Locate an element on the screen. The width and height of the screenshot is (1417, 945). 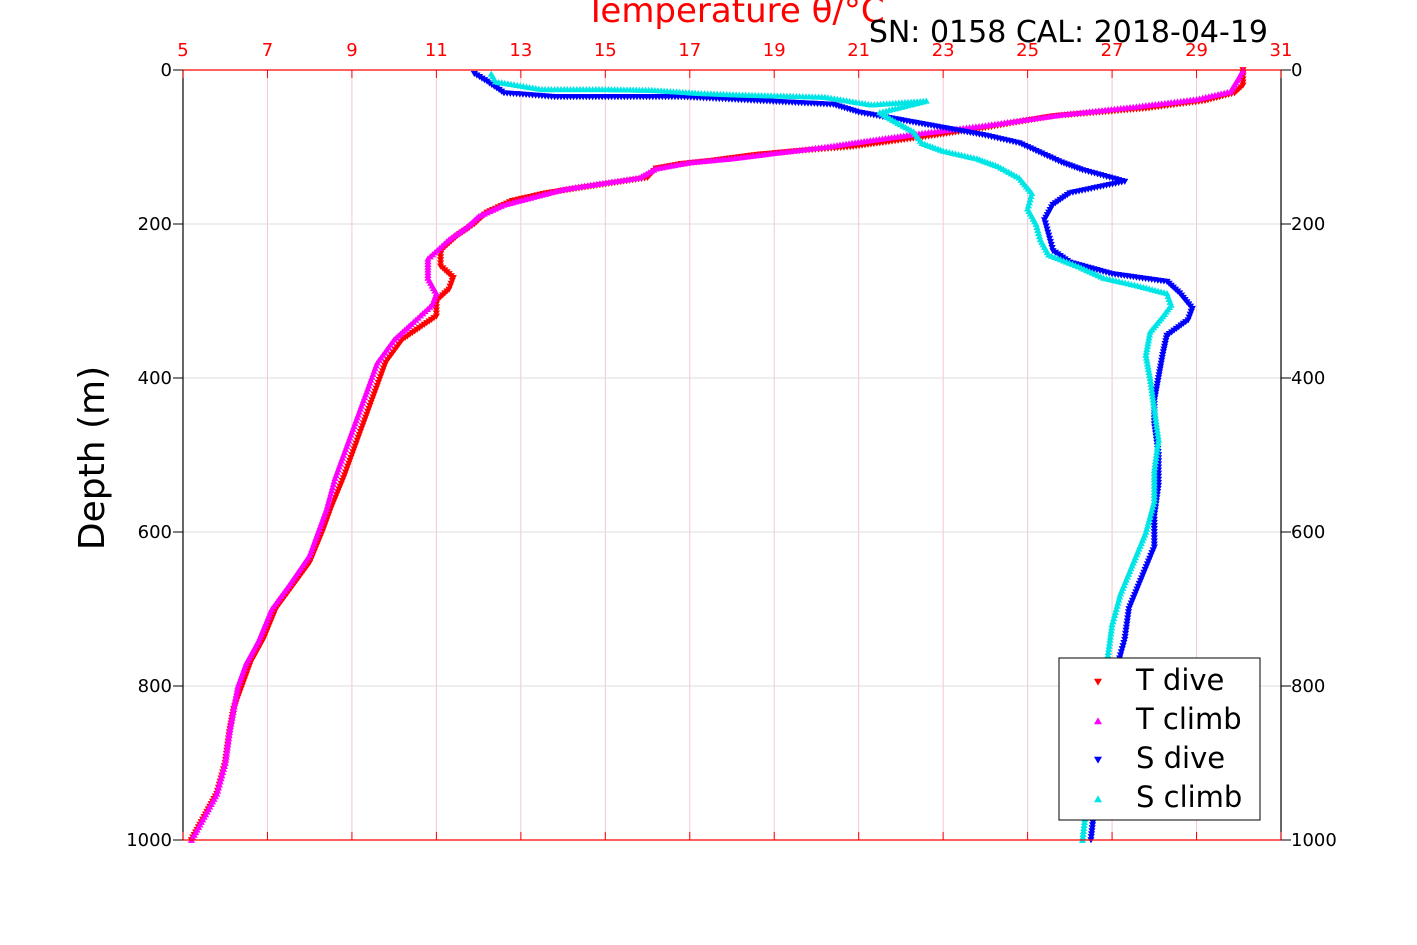
top-tick-label: 25 is located at coordinates (1027, 50).